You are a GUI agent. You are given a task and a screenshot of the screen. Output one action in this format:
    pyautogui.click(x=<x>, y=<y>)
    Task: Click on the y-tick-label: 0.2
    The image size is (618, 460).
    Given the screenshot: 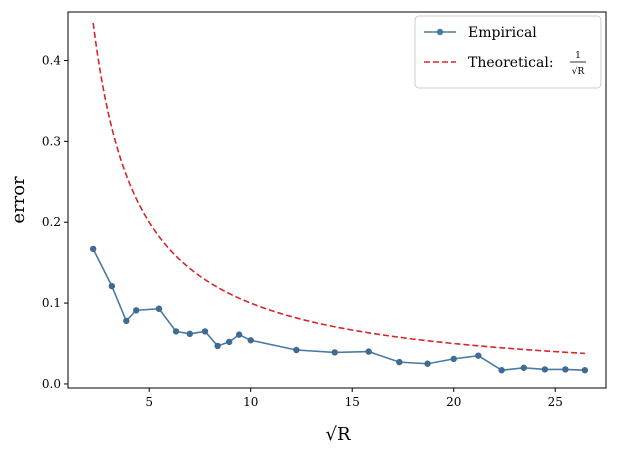 What is the action you would take?
    pyautogui.click(x=51, y=222)
    